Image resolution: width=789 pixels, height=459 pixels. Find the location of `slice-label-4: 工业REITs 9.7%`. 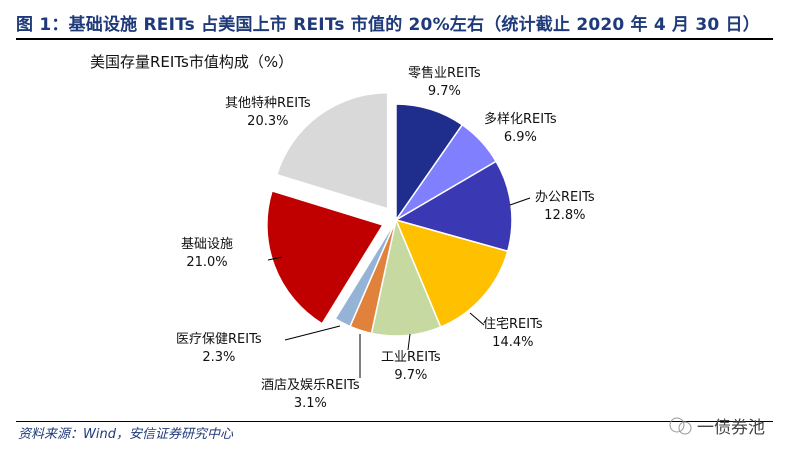

slice-label-4: 工业REITs 9.7% is located at coordinates (411, 366).